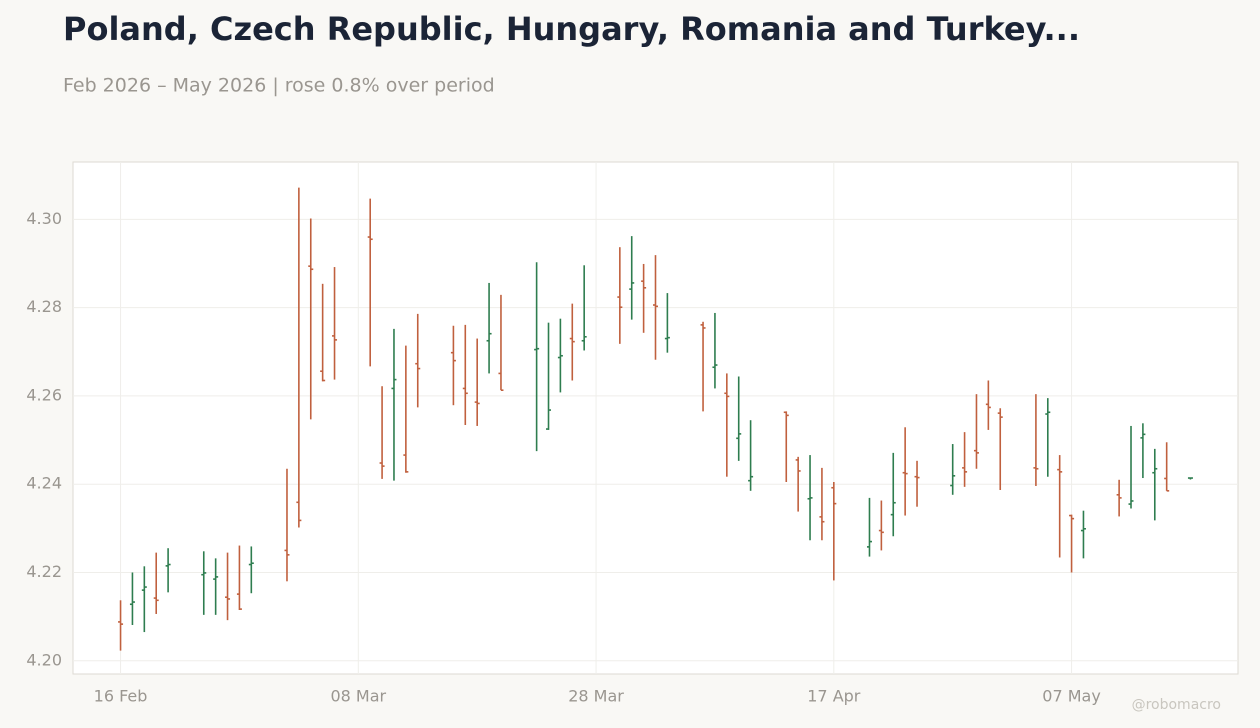 The height and width of the screenshot is (728, 1260). Describe the element at coordinates (44, 483) in the screenshot. I see `y-tick-label: 4.24` at that location.